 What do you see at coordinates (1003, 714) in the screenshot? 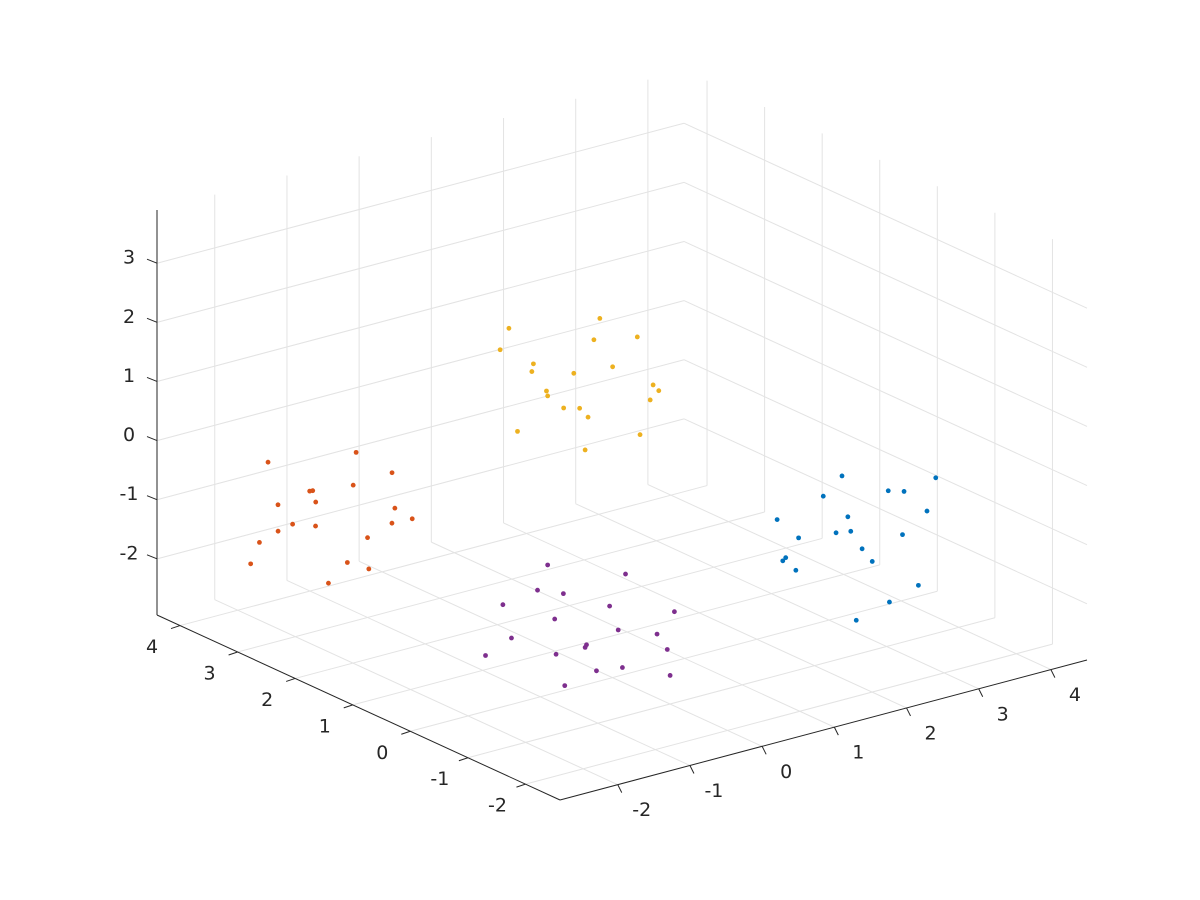
I see `x-tick-label: 3` at bounding box center [1003, 714].